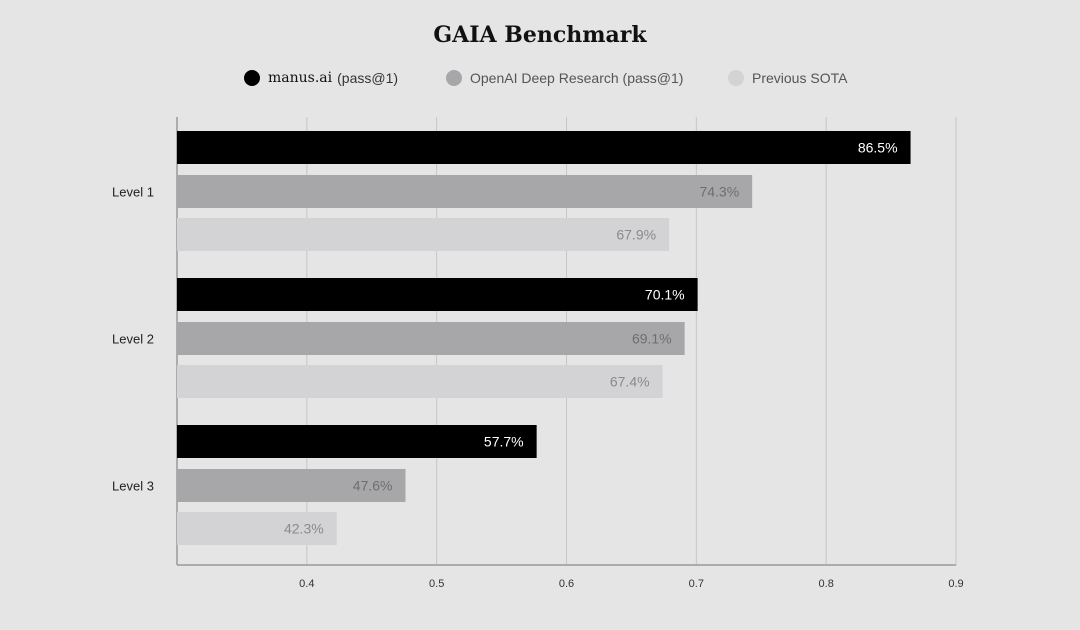  What do you see at coordinates (504, 442) in the screenshot?
I see `bar-value-label: 57.7%` at bounding box center [504, 442].